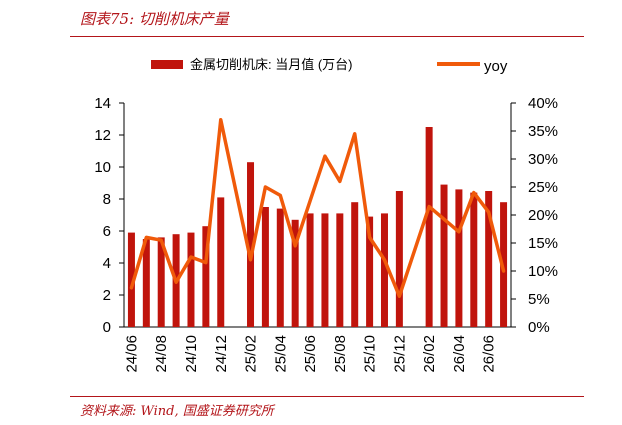 Image resolution: width=622 pixels, height=425 pixels. I want to click on left-tick-label: 10, so click(102, 167).